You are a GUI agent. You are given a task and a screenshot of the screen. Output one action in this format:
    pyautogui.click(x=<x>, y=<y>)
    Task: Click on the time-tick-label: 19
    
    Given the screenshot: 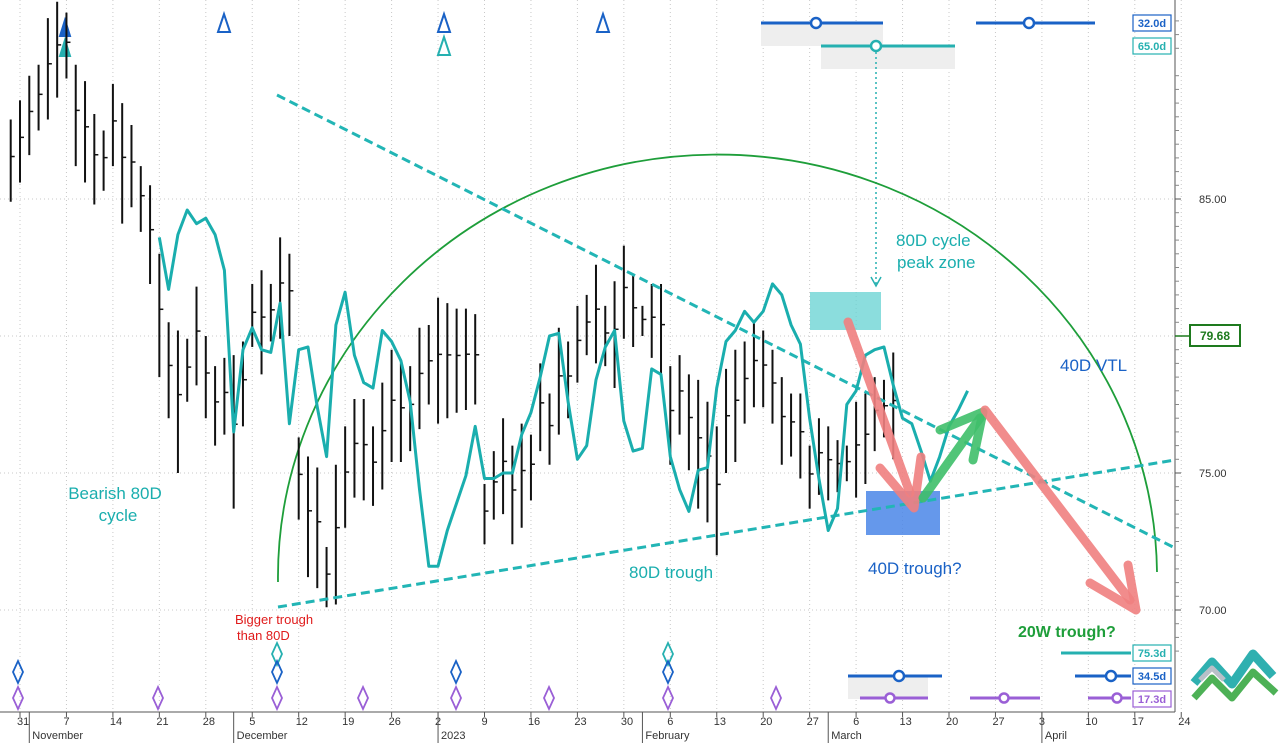 What is the action you would take?
    pyautogui.click(x=348, y=722)
    